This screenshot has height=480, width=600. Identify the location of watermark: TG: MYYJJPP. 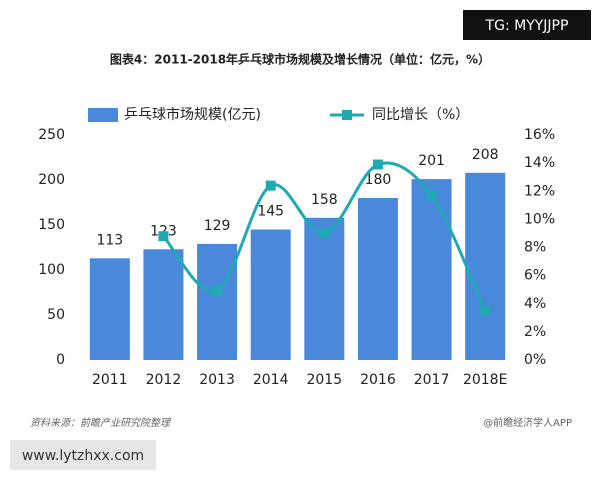
(527, 26).